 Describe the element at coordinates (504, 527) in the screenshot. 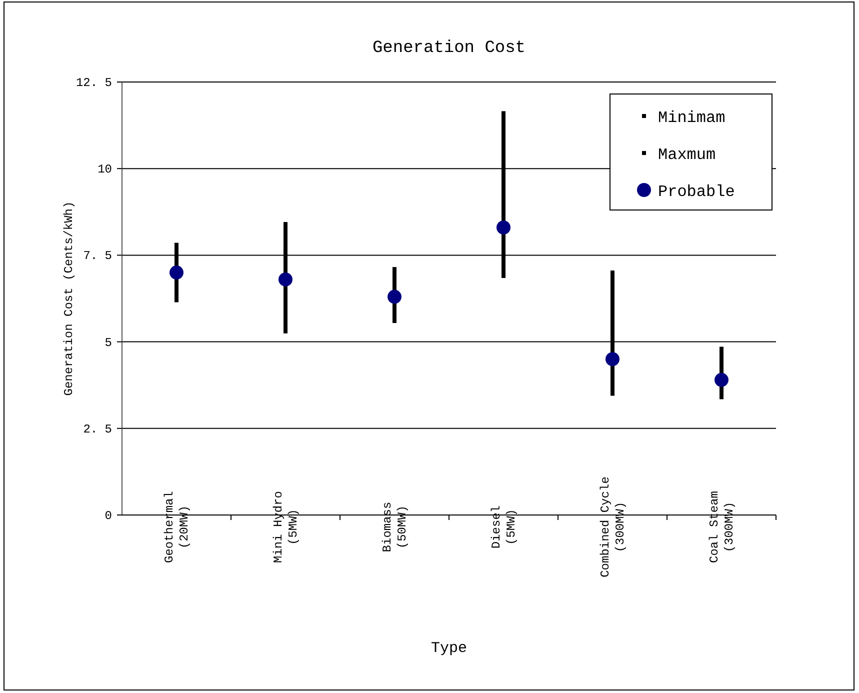

I see `x-tick-label: Diesel (5MW)` at that location.